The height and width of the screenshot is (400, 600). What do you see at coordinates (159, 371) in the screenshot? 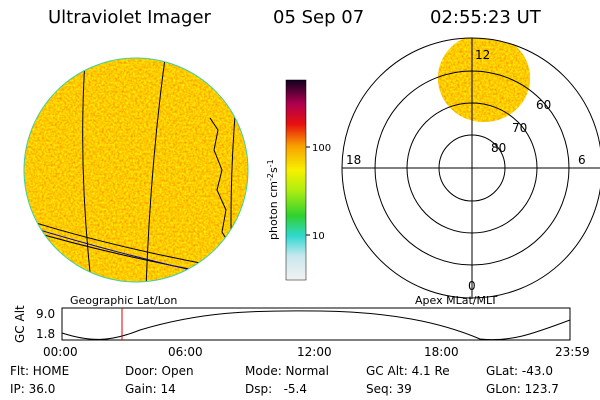
I see `status: Door: Open` at bounding box center [159, 371].